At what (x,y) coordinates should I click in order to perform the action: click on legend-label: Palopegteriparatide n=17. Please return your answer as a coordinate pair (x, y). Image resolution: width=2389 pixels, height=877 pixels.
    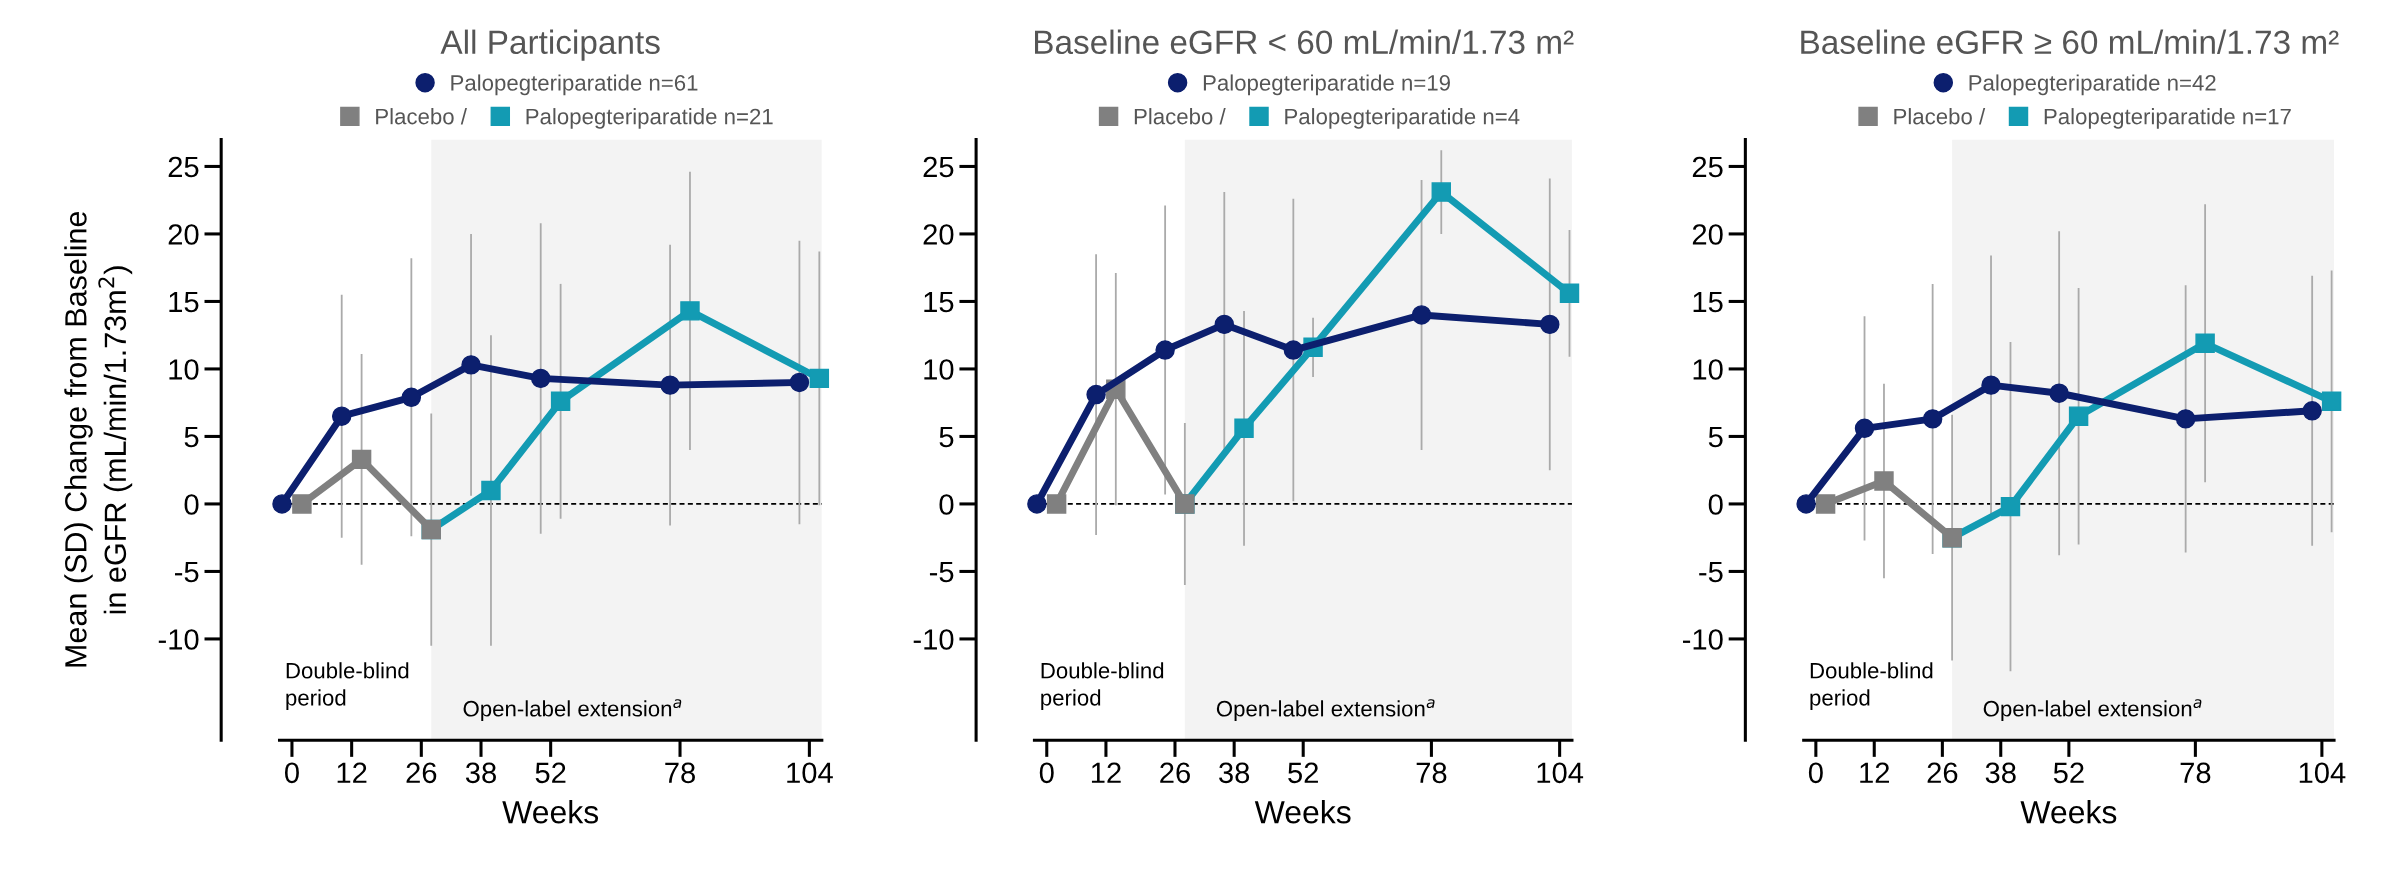
    Looking at the image, I should click on (2167, 118).